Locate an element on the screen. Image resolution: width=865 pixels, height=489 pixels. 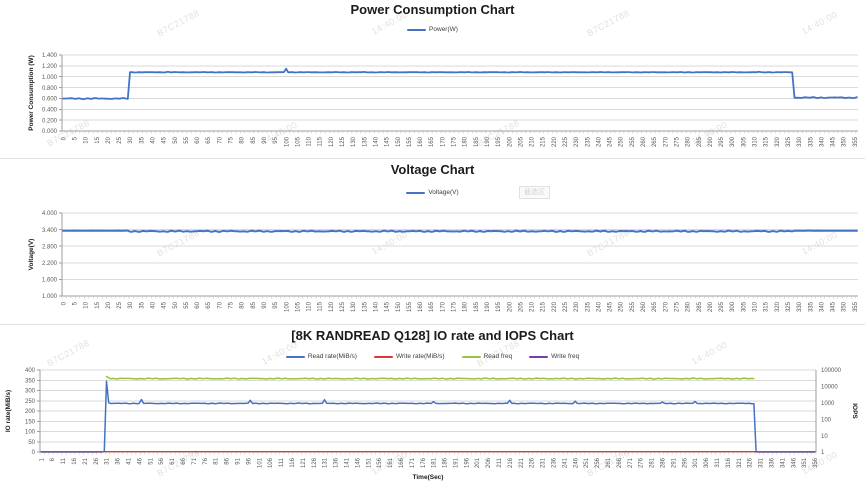
voltage-chart-legend: Voltage(V) is located at coordinates (432, 192).